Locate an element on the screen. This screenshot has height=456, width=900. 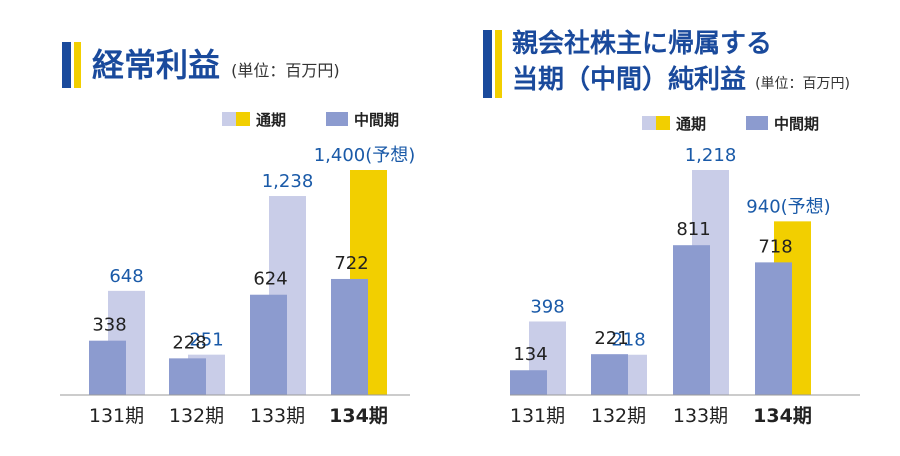
value-label-full-year: 1,238 is located at coordinates (288, 181).